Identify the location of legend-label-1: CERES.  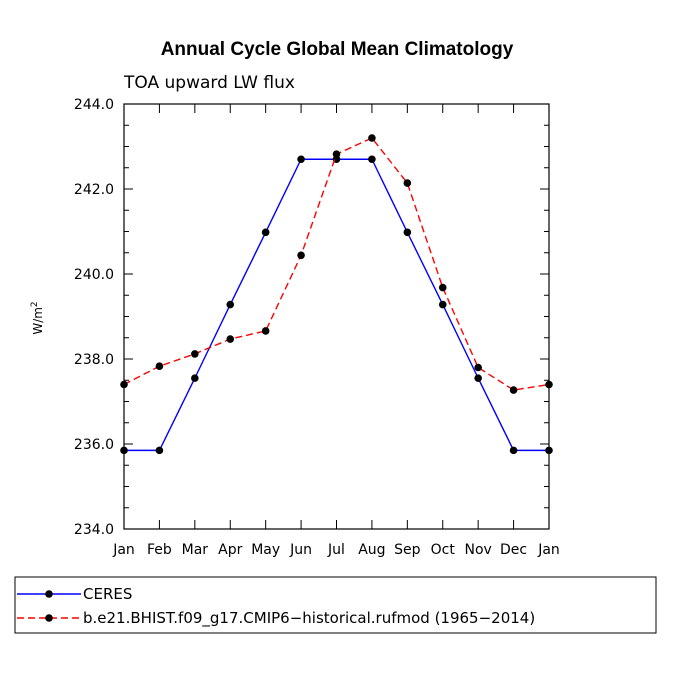
(107, 594).